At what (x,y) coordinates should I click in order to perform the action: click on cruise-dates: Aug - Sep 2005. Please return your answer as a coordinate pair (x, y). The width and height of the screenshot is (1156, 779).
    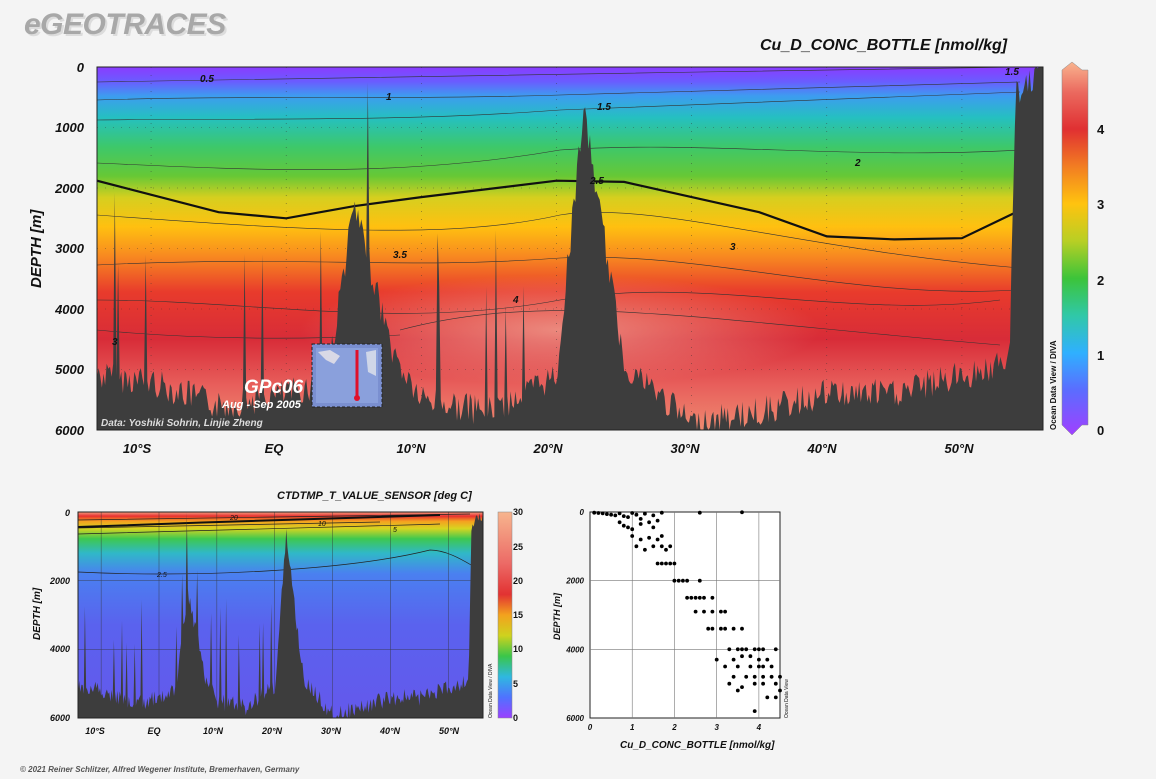
    Looking at the image, I should click on (261, 405).